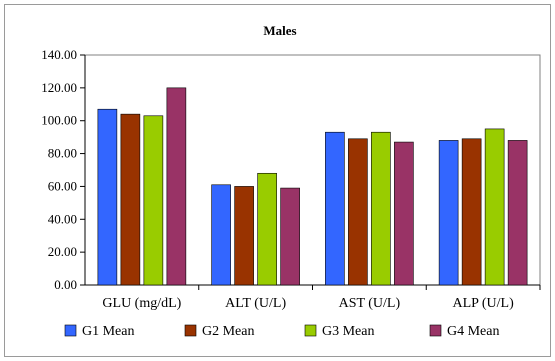 The image size is (555, 361). Describe the element at coordinates (348, 331) in the screenshot. I see `legend-label: G3 Mean` at that location.